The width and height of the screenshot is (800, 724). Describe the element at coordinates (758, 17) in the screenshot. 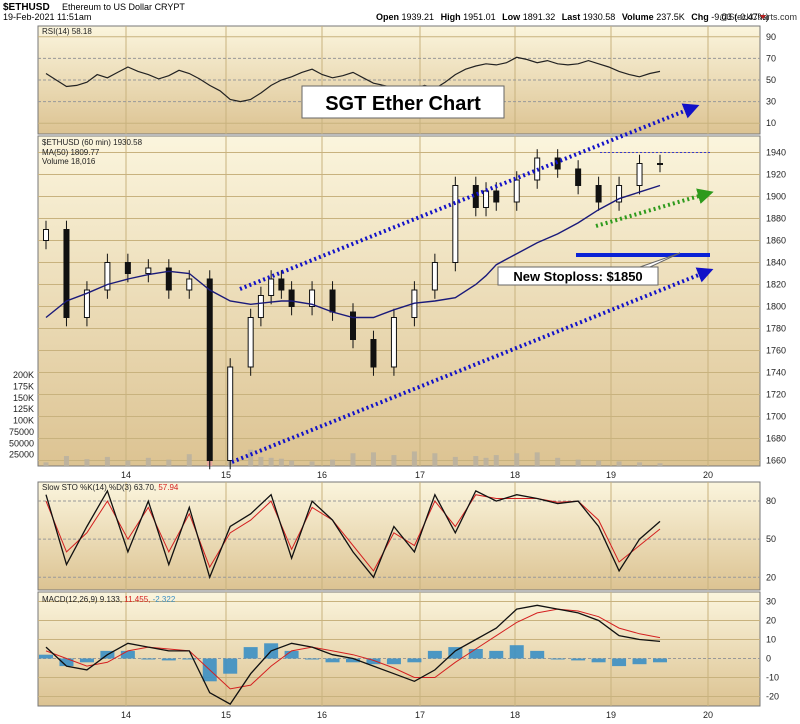

I see `watermark: @StockCharts.com` at that location.